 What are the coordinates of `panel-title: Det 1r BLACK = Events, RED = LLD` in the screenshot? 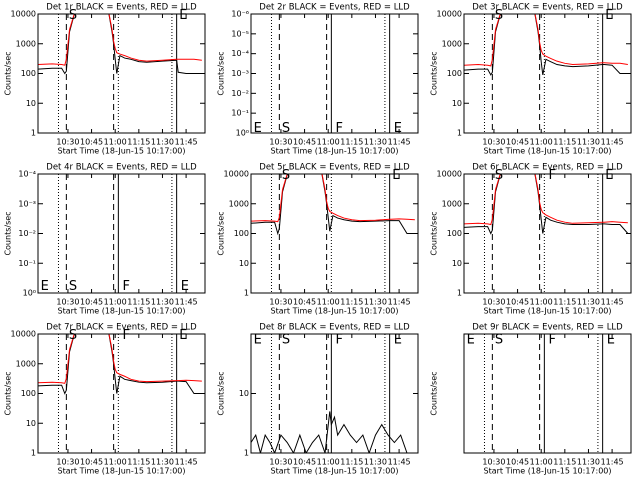 It's located at (121, 8).